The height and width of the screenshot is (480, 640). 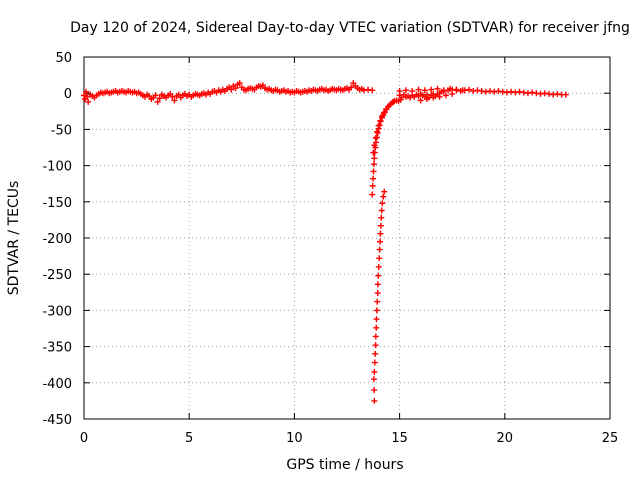 I want to click on x-tick-label: 15, so click(x=399, y=438).